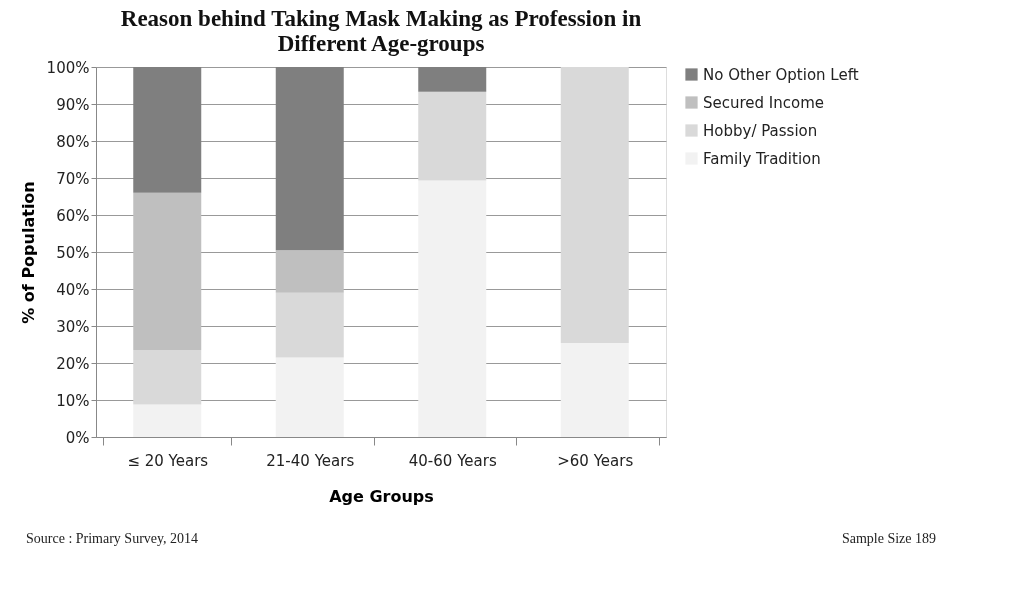 The image size is (1009, 593). I want to click on legend-label: No Other Option Left, so click(781, 74).